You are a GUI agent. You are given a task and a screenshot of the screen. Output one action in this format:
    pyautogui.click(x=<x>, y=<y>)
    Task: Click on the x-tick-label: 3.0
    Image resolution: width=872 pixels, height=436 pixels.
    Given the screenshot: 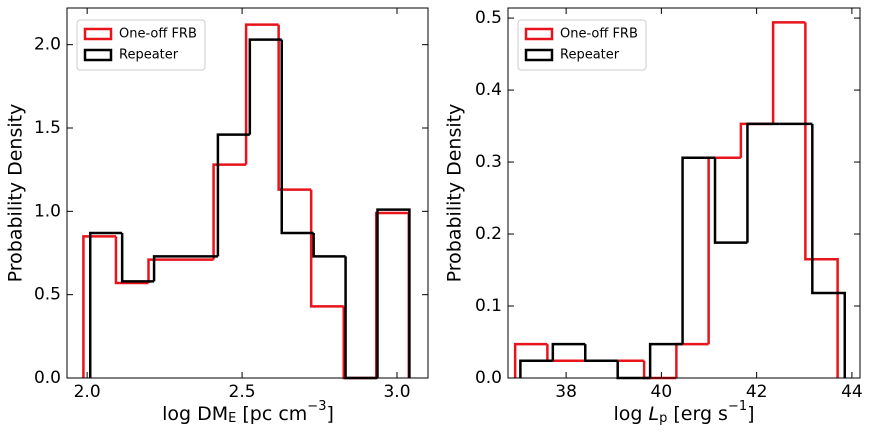 What is the action you would take?
    pyautogui.click(x=396, y=392)
    